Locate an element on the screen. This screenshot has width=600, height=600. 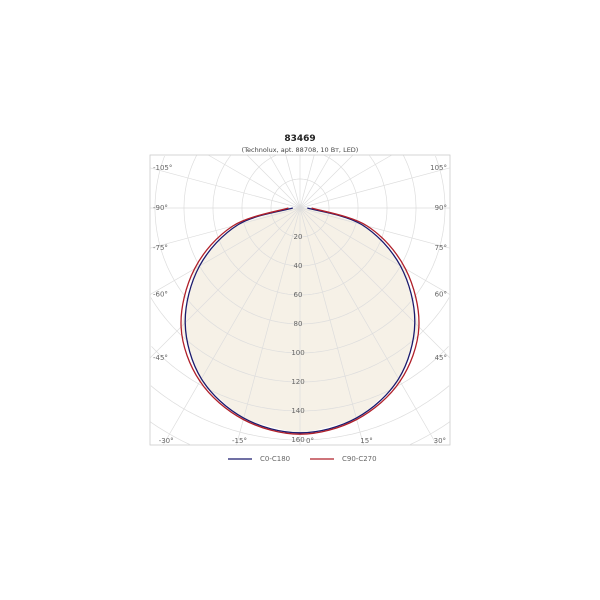
legend-label: C0-C180 is located at coordinates (275, 459).